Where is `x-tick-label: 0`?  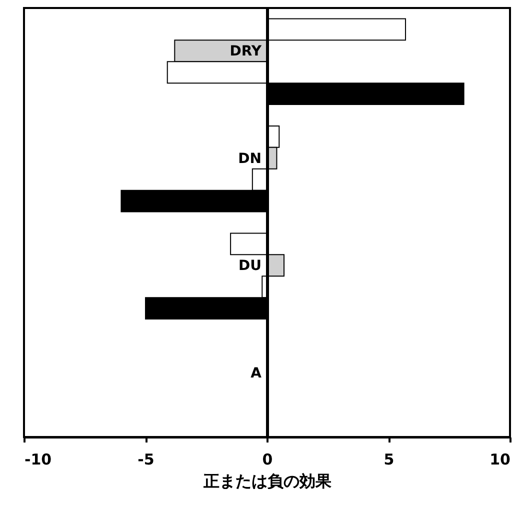 x-tick-label: 0 is located at coordinates (267, 459).